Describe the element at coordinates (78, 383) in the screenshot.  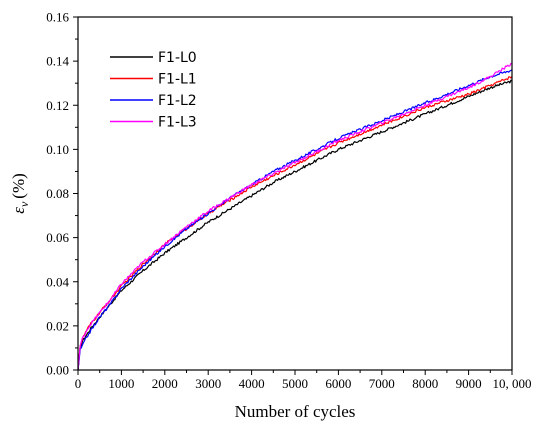
I see `x-tick-label: 0` at that location.